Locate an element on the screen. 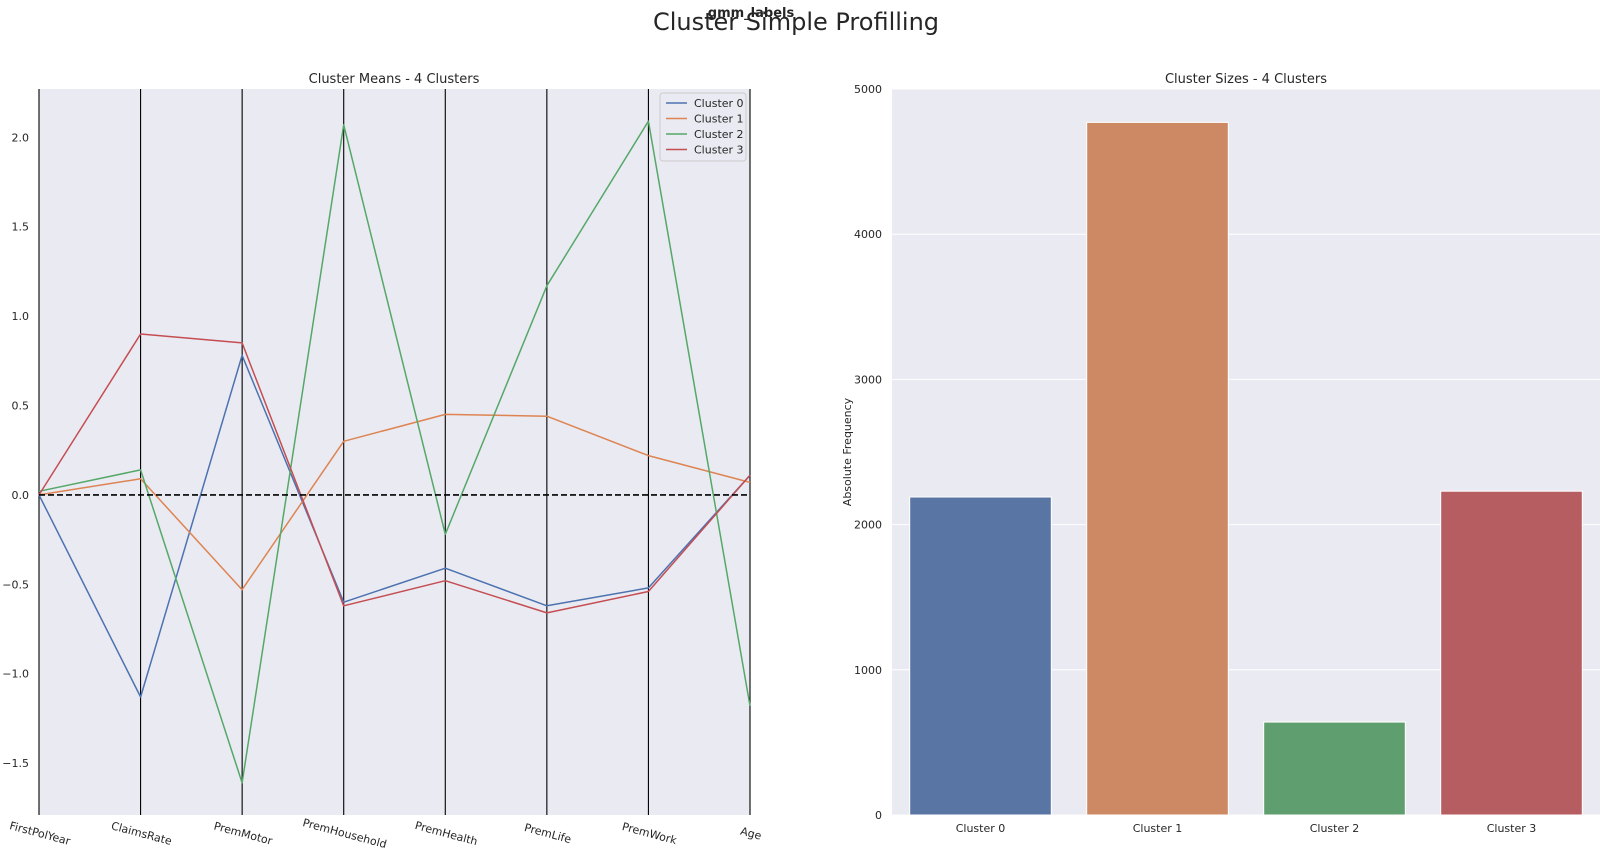 This screenshot has width=1608, height=867. xtick-label: ClaimsRate is located at coordinates (142, 833).